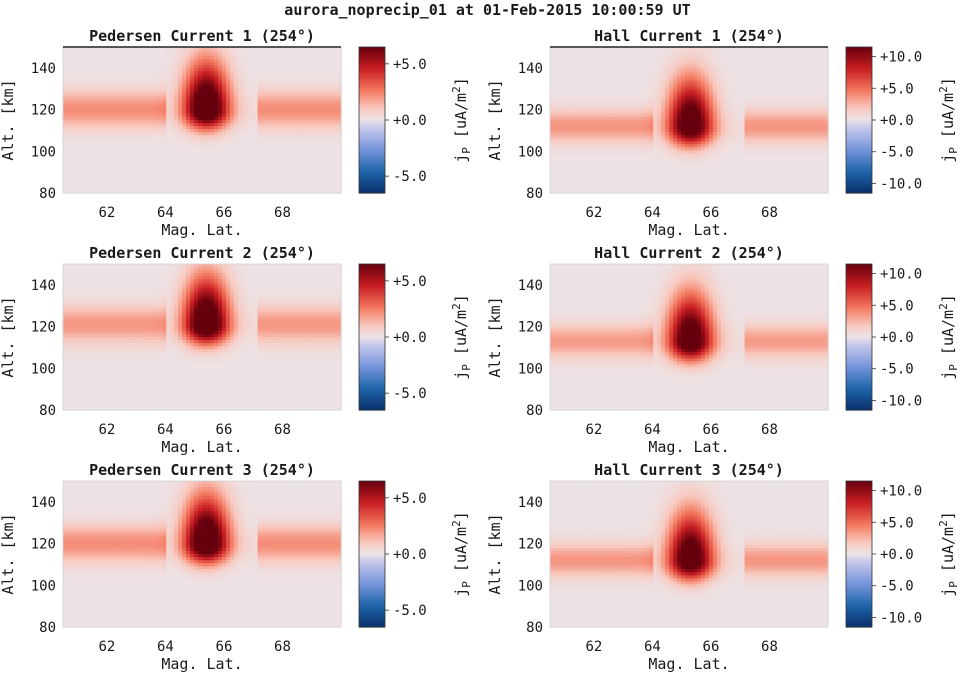 The image size is (975, 675). What do you see at coordinates (372, 75) in the screenshot?
I see `colorbar-segment` at bounding box center [372, 75].